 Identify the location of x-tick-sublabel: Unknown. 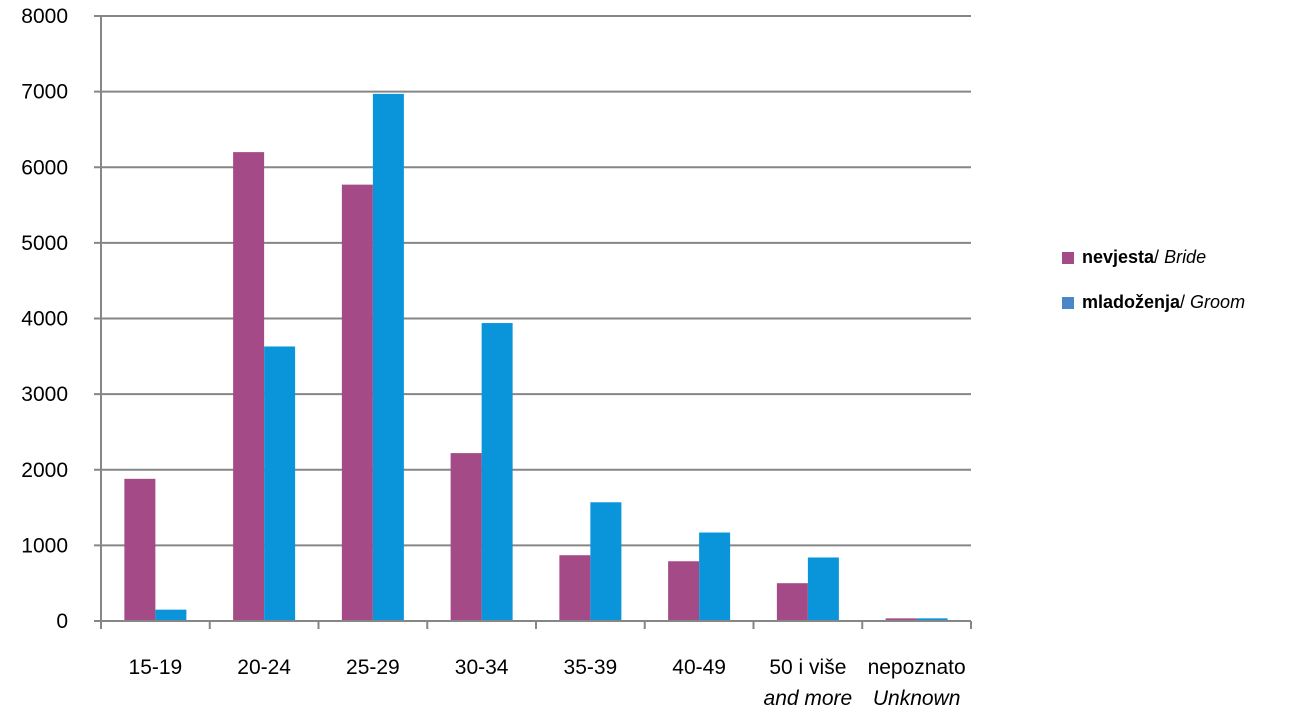
(917, 698).